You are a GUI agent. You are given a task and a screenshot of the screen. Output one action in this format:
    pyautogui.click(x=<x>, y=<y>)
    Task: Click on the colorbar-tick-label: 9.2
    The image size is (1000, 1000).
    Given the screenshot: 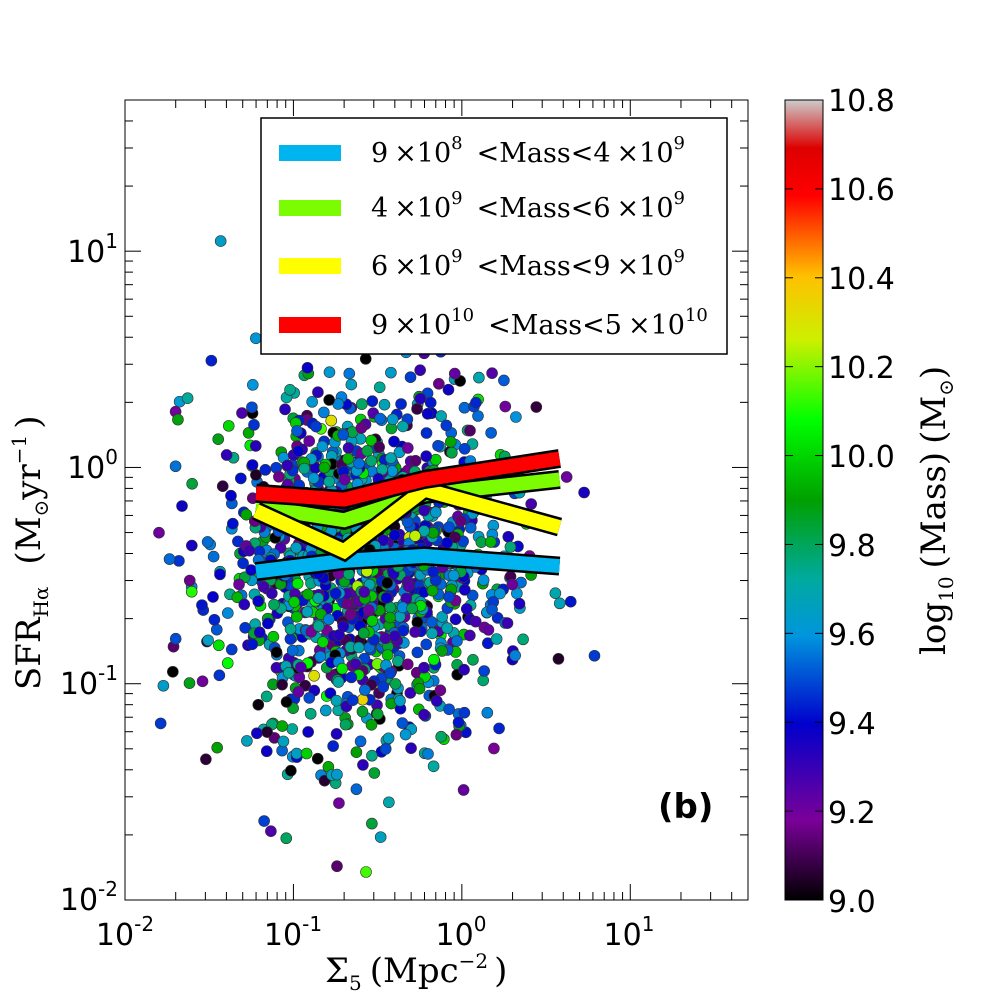 What is the action you would take?
    pyautogui.click(x=852, y=813)
    